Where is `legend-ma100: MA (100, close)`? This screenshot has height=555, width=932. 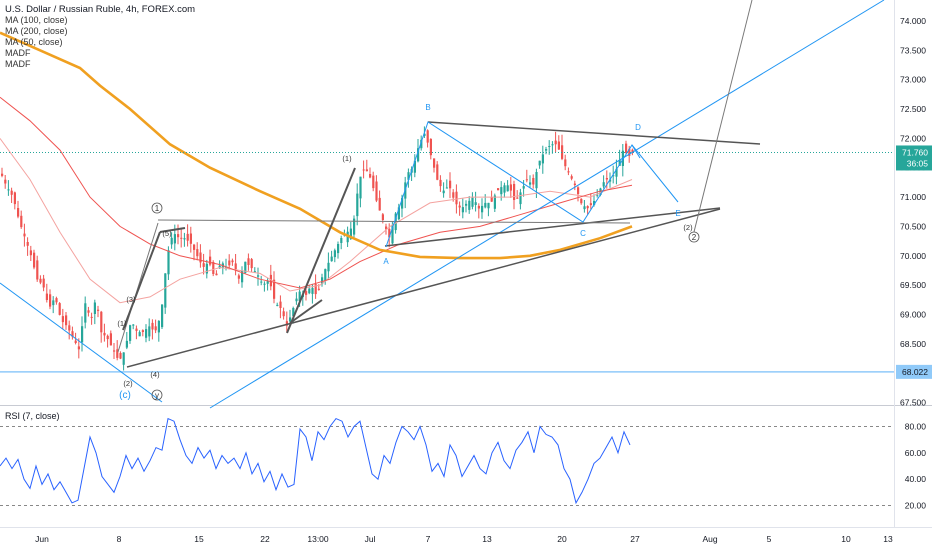
legend-ma100: MA (100, close) is located at coordinates (36, 20).